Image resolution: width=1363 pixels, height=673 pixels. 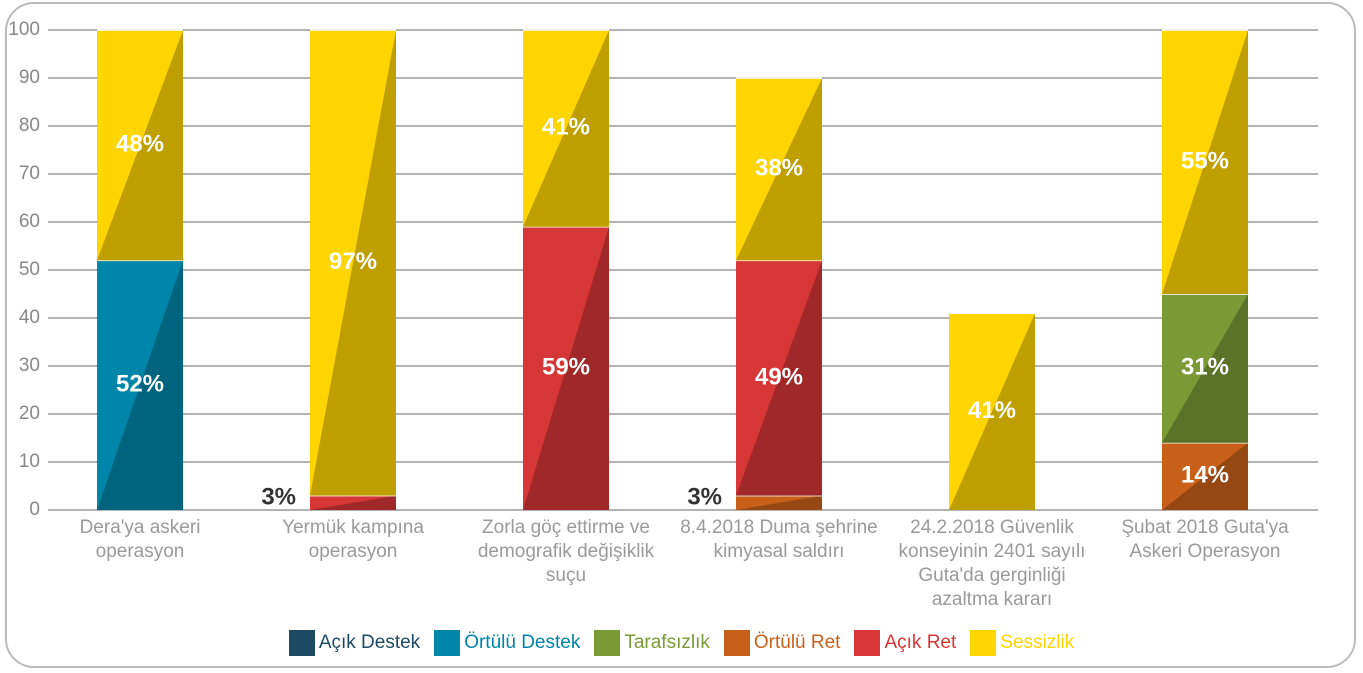 I want to click on y-tick-label: 80, so click(x=29, y=125).